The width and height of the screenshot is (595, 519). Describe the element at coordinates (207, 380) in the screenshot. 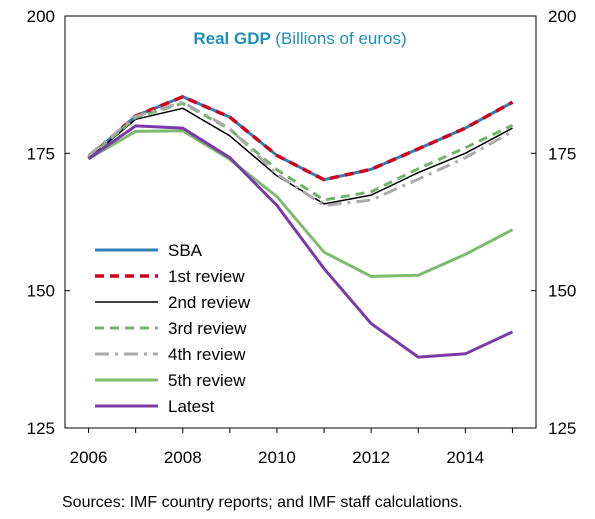

I see `legend-label-5th-review: 5th review` at that location.